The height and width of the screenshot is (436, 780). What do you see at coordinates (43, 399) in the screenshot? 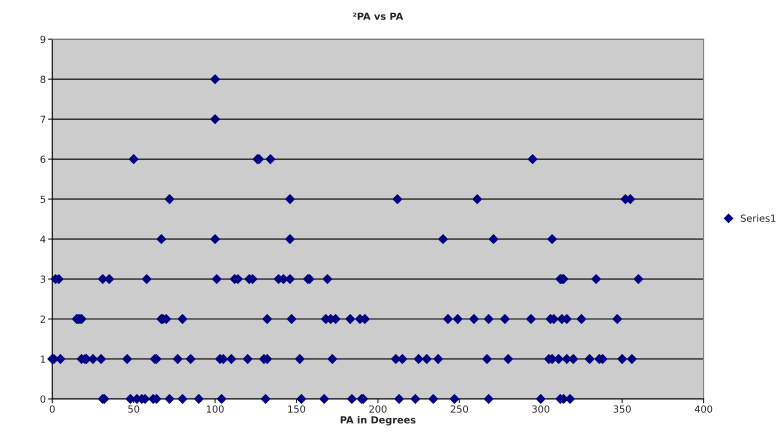
I see `y-tick-label: 0` at bounding box center [43, 399].